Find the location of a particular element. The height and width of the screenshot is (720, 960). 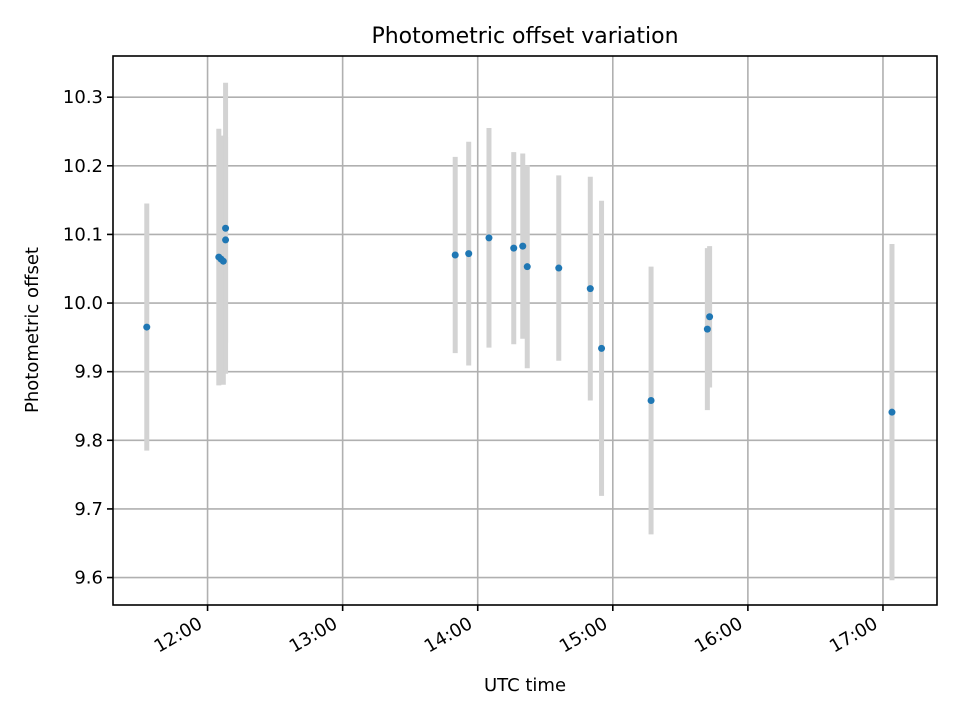

y-tick-label: 9.8 is located at coordinates (88, 440).